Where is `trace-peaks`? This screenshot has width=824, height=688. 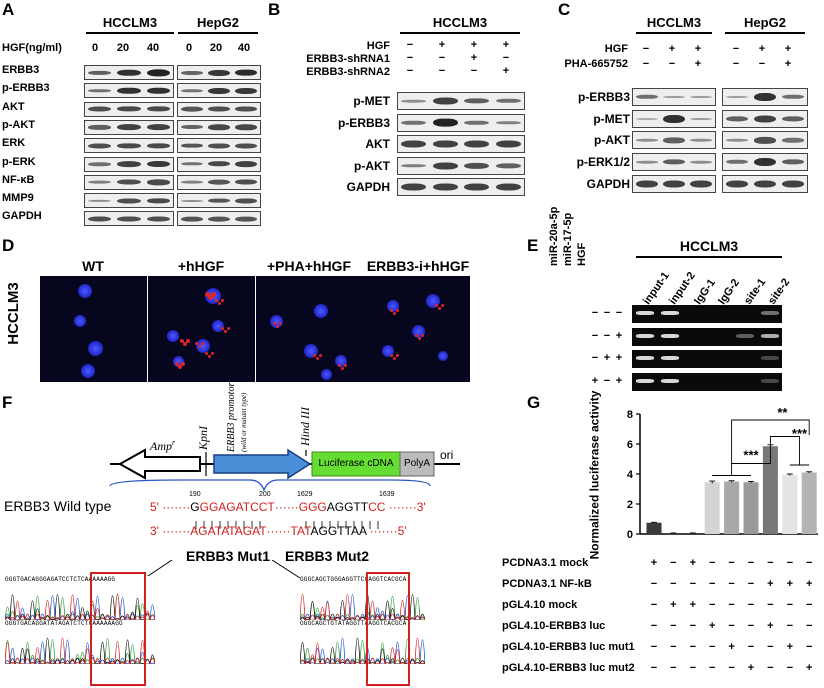
trace-peaks is located at coordinates (80, 650).